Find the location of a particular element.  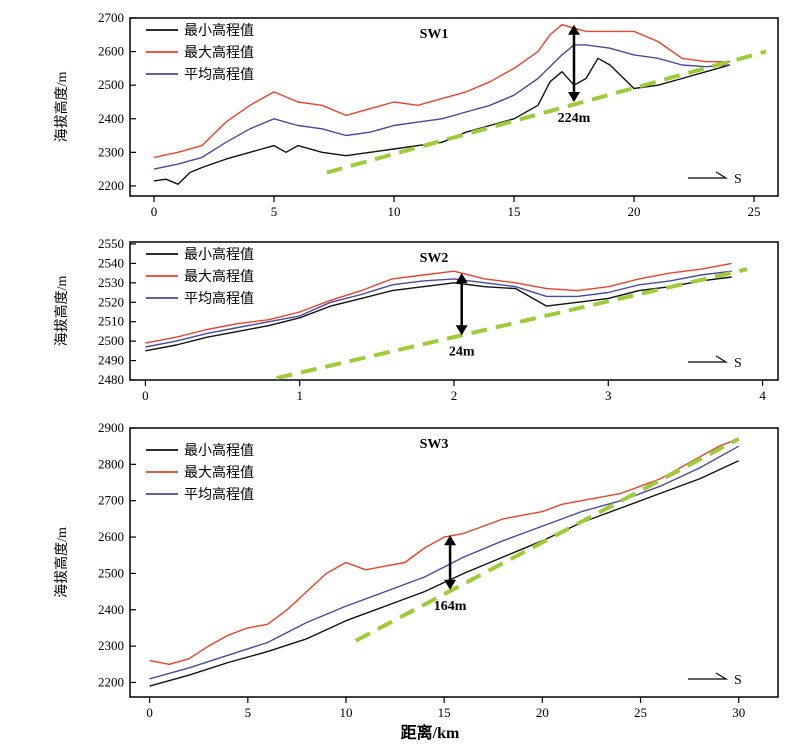

y-tick-label: 2900 is located at coordinates (111, 427).